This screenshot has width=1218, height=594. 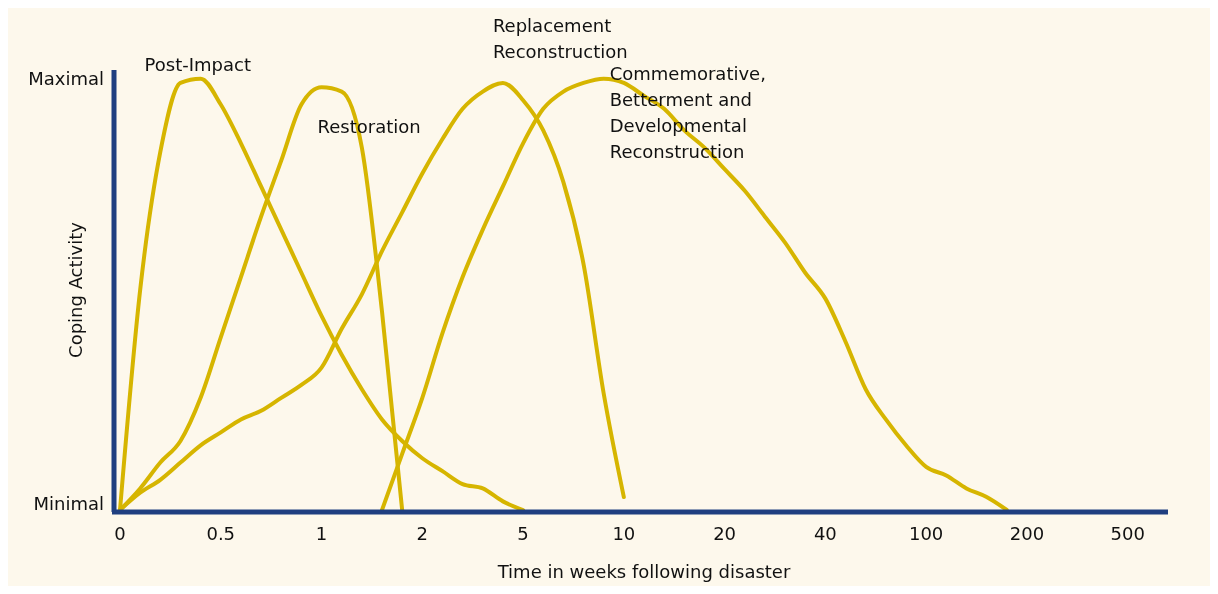 I want to click on series-label: Replacement Reconstruction, so click(x=560, y=38).